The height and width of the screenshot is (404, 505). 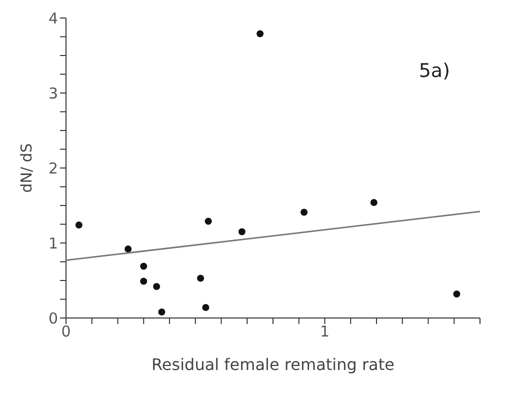 I want to click on y-tick-label: 2, so click(x=53, y=168).